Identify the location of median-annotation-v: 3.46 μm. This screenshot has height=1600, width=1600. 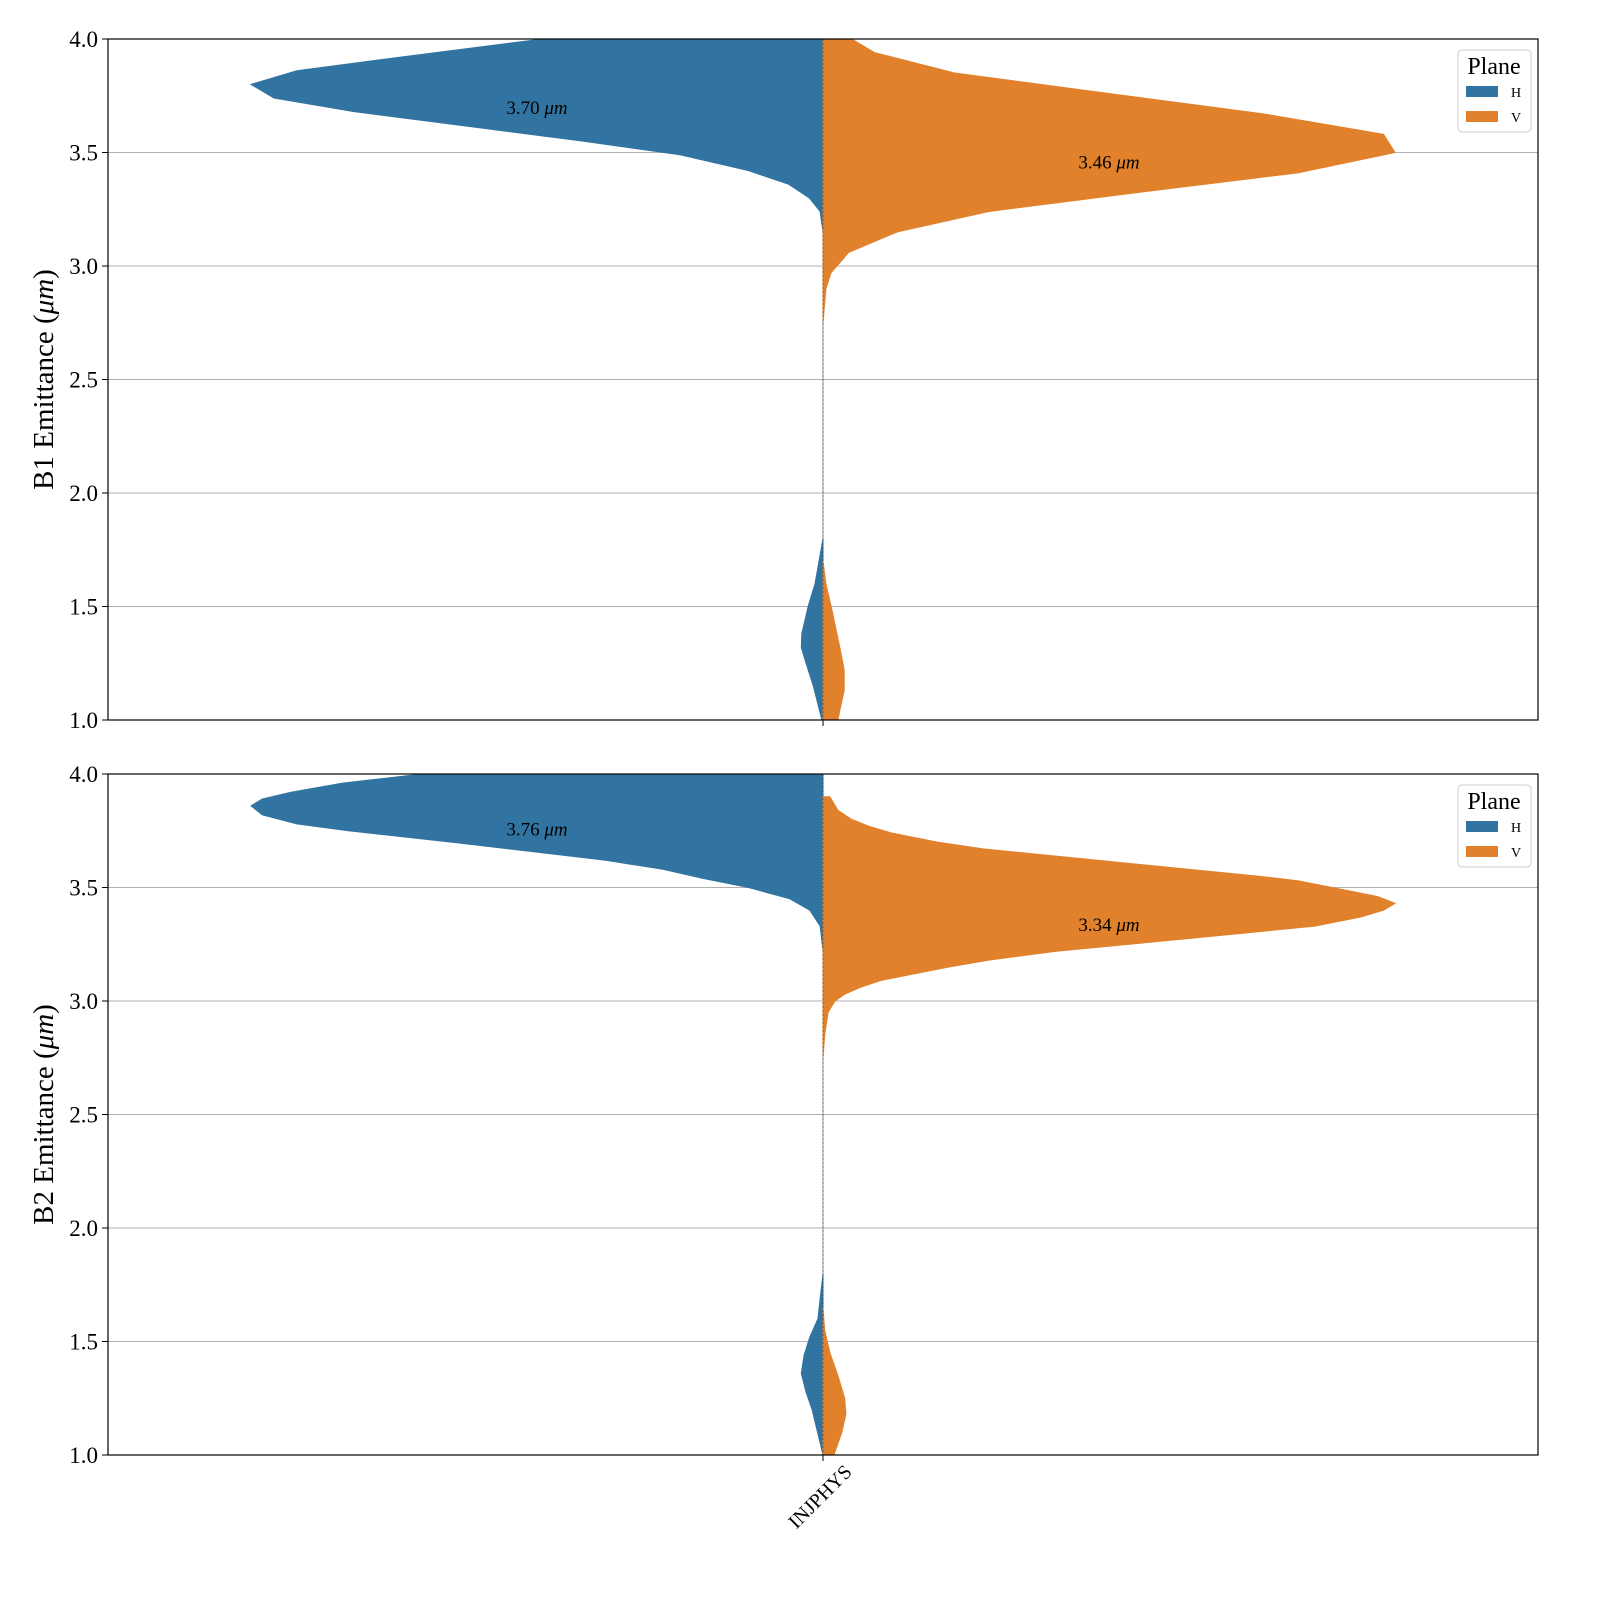
(1108, 163).